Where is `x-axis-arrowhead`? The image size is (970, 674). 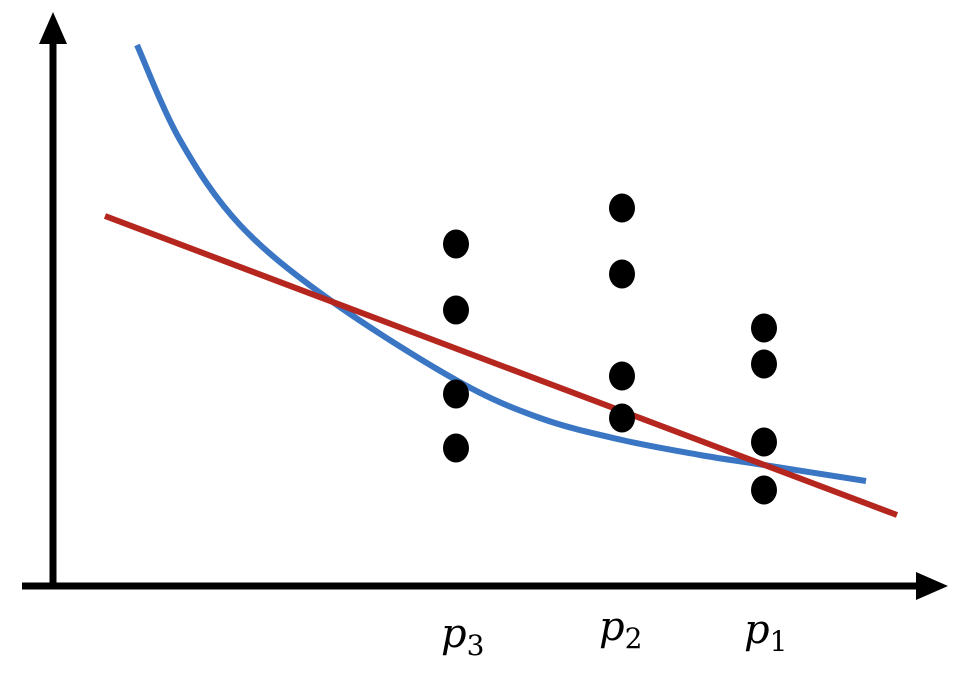
x-axis-arrowhead is located at coordinates (932, 586).